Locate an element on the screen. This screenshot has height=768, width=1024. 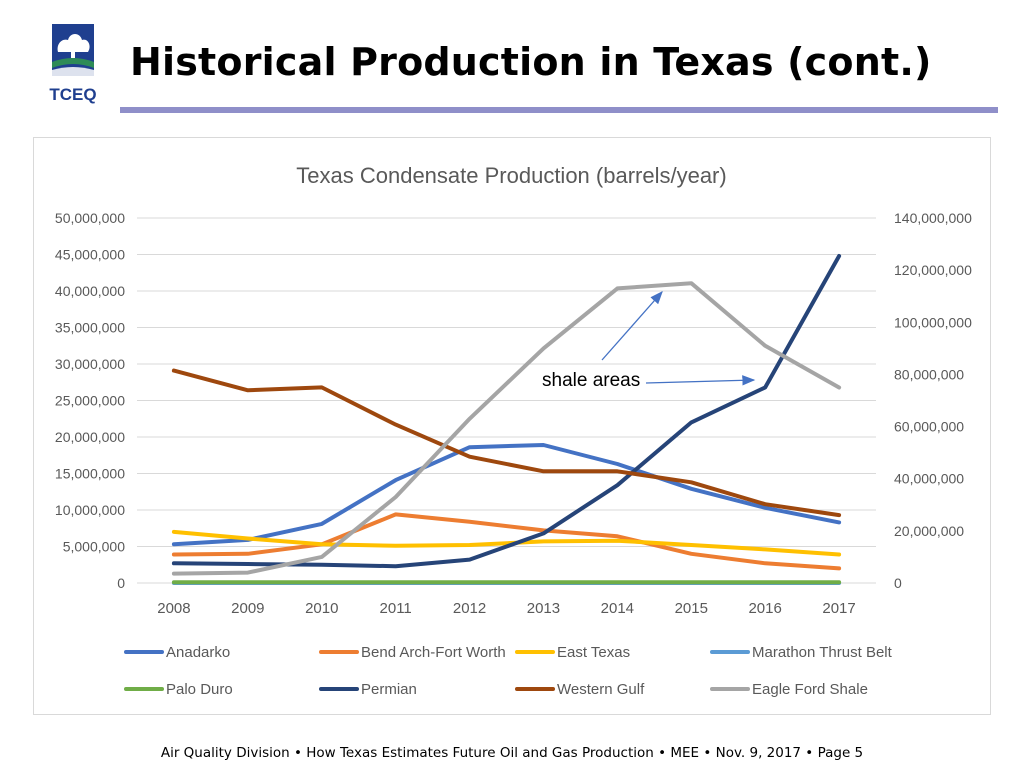
left-axis-tick-label: 20,000,000 is located at coordinates (90, 437).